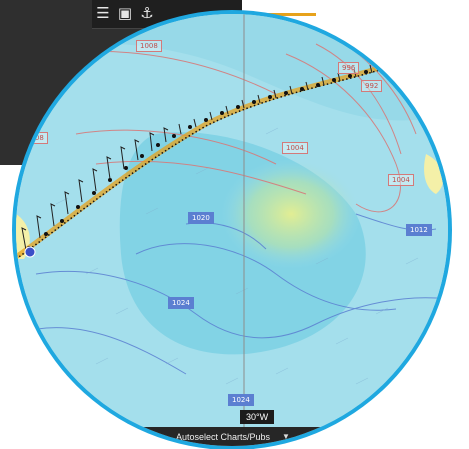 This screenshot has height=449, width=469. I want to click on isobar-label: 992, so click(372, 86).